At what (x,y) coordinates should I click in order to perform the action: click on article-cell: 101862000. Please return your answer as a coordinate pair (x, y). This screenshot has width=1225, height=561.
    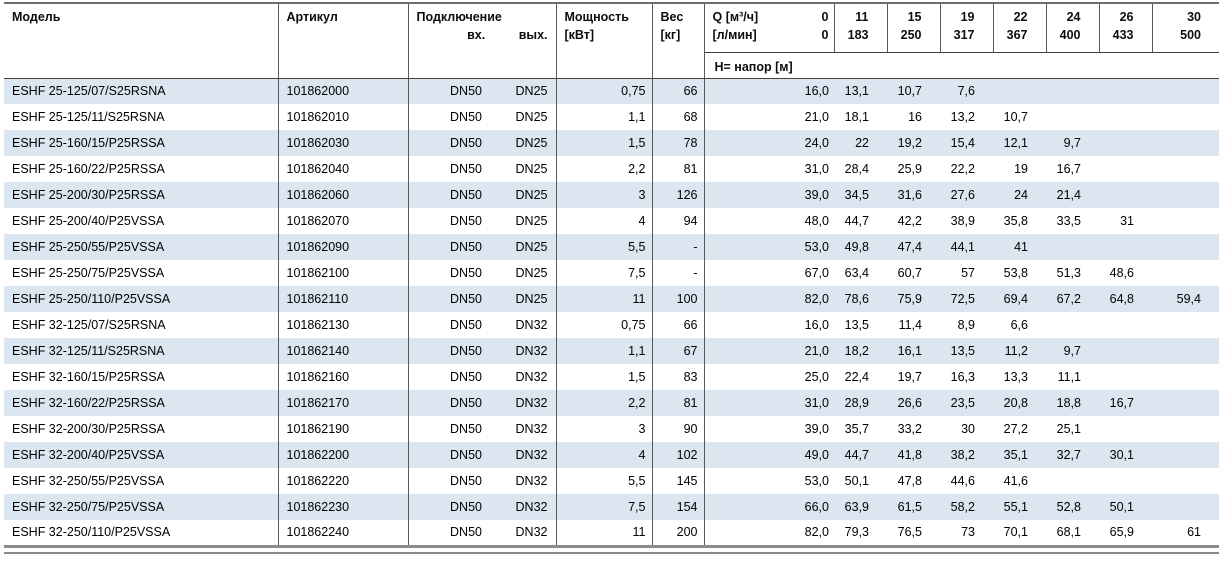
    Looking at the image, I should click on (343, 91).